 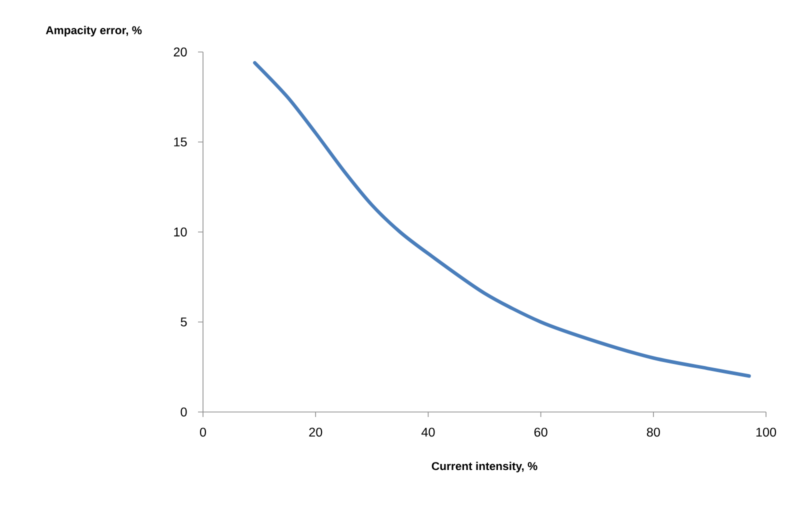 I want to click on x-tick-label: 40, so click(x=428, y=432).